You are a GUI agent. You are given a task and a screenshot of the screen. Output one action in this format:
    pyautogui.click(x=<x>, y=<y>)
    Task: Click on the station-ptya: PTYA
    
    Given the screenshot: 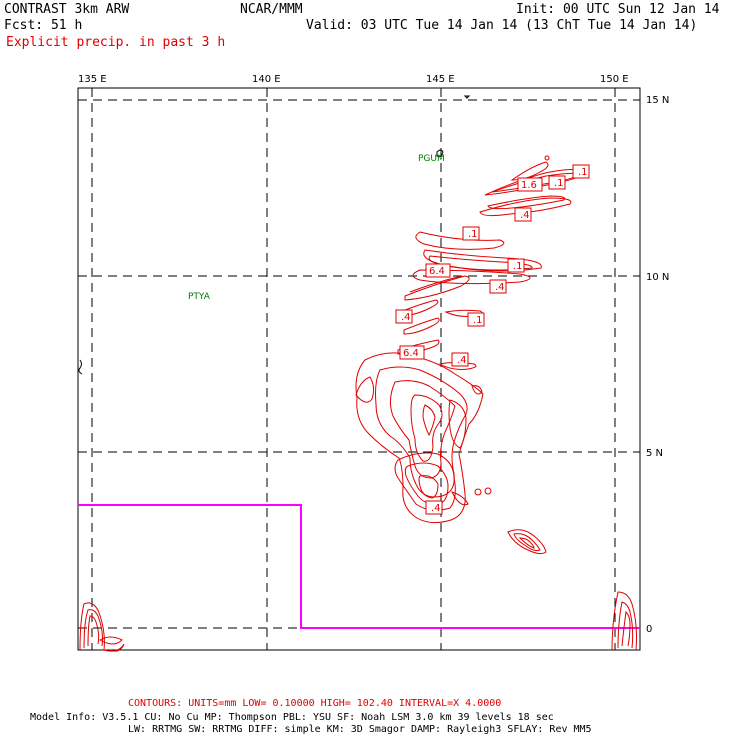 What is the action you would take?
    pyautogui.click(x=199, y=297)
    